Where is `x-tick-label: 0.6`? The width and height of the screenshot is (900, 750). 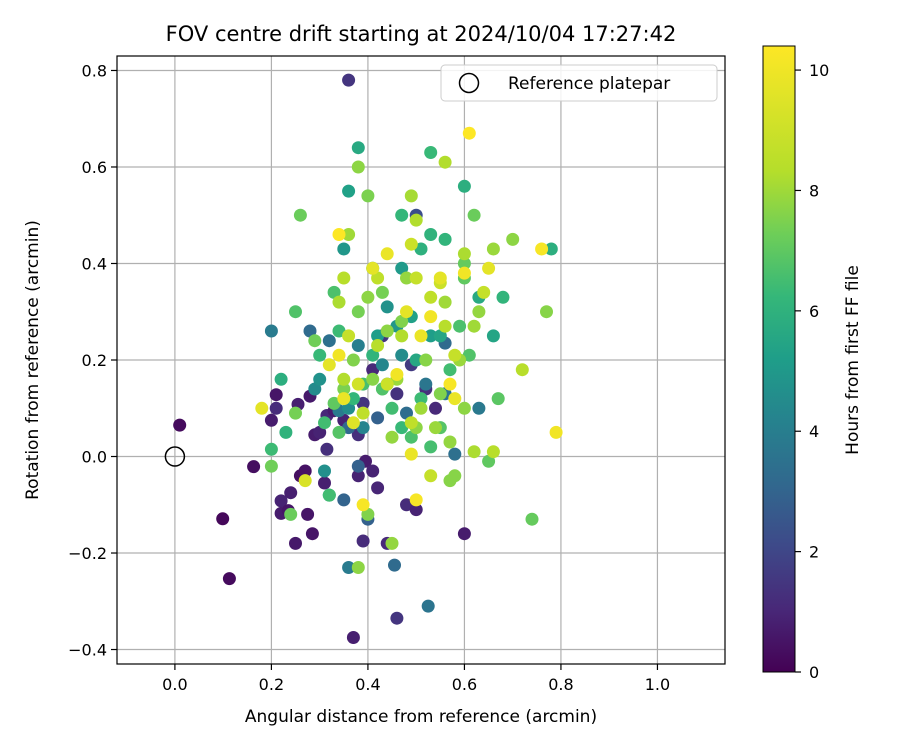
x-tick-label: 0.6 is located at coordinates (464, 684).